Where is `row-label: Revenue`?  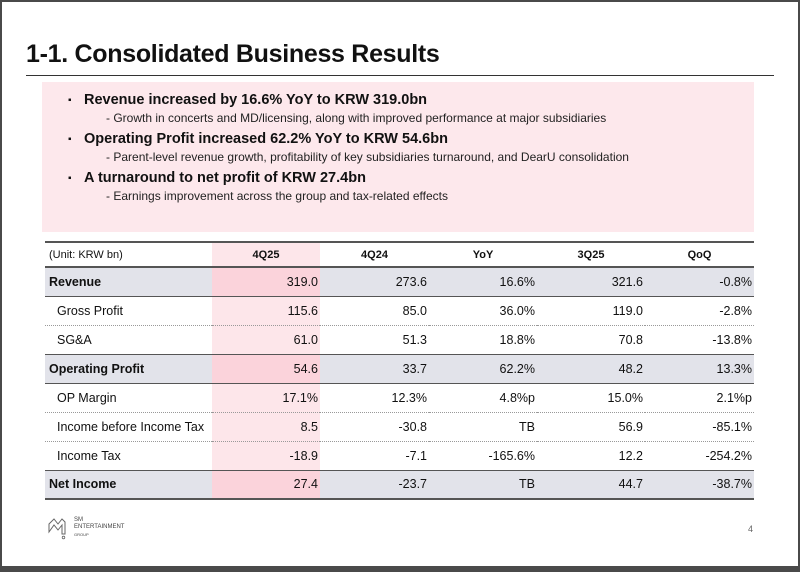
row-label: Revenue is located at coordinates (128, 282).